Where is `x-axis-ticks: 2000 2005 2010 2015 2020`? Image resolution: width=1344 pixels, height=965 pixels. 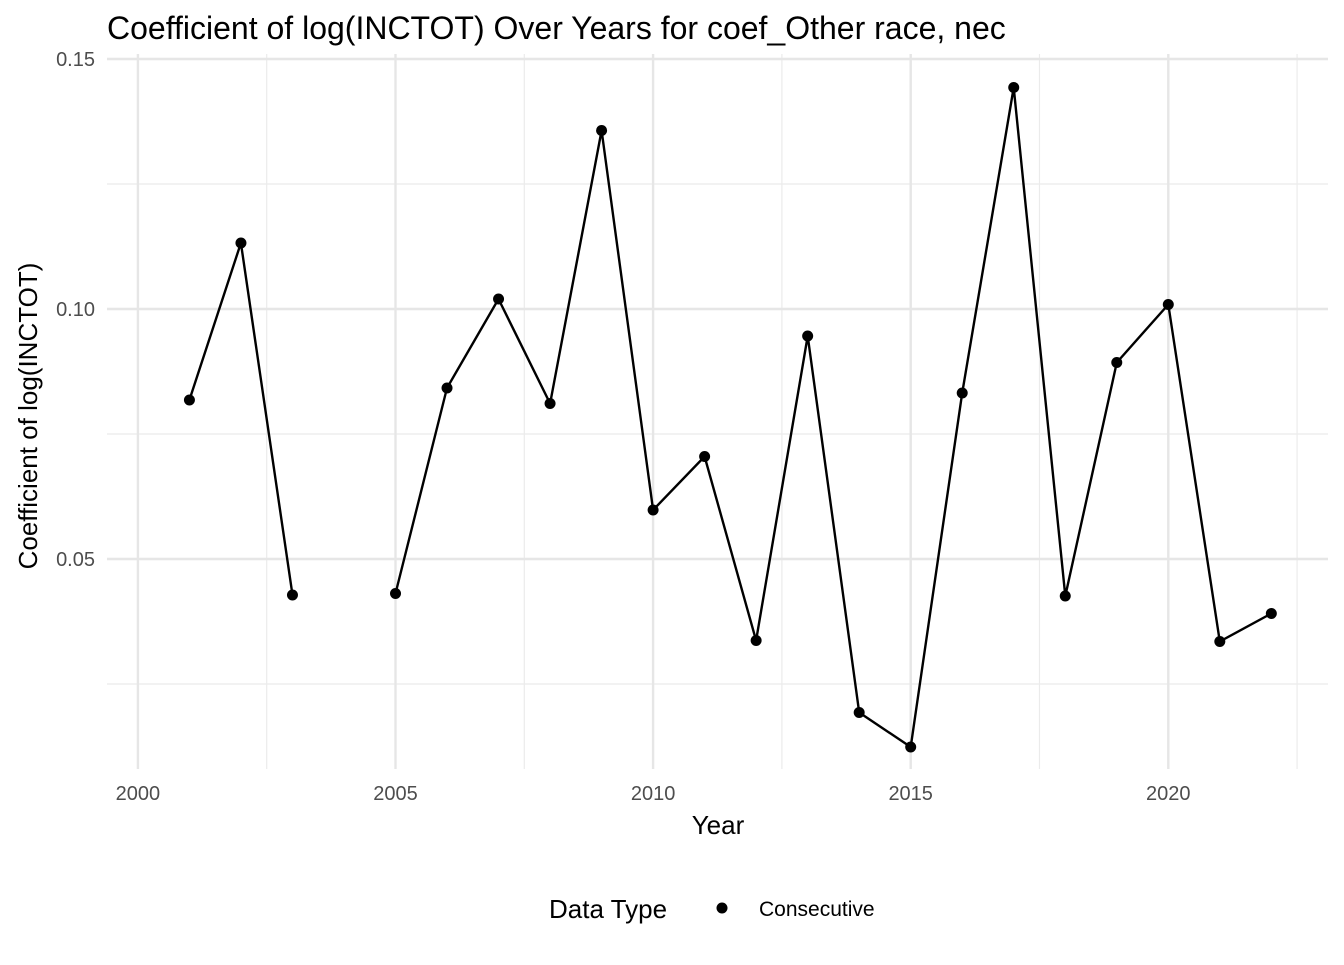
x-axis-ticks: 2000 2005 2010 2015 2020 is located at coordinates (653, 794).